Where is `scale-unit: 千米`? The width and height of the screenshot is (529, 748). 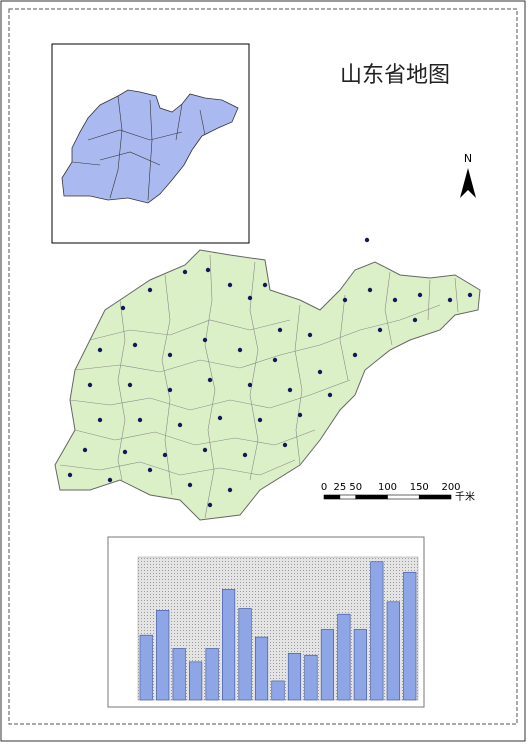
scale-unit: 千米 is located at coordinates (465, 496).